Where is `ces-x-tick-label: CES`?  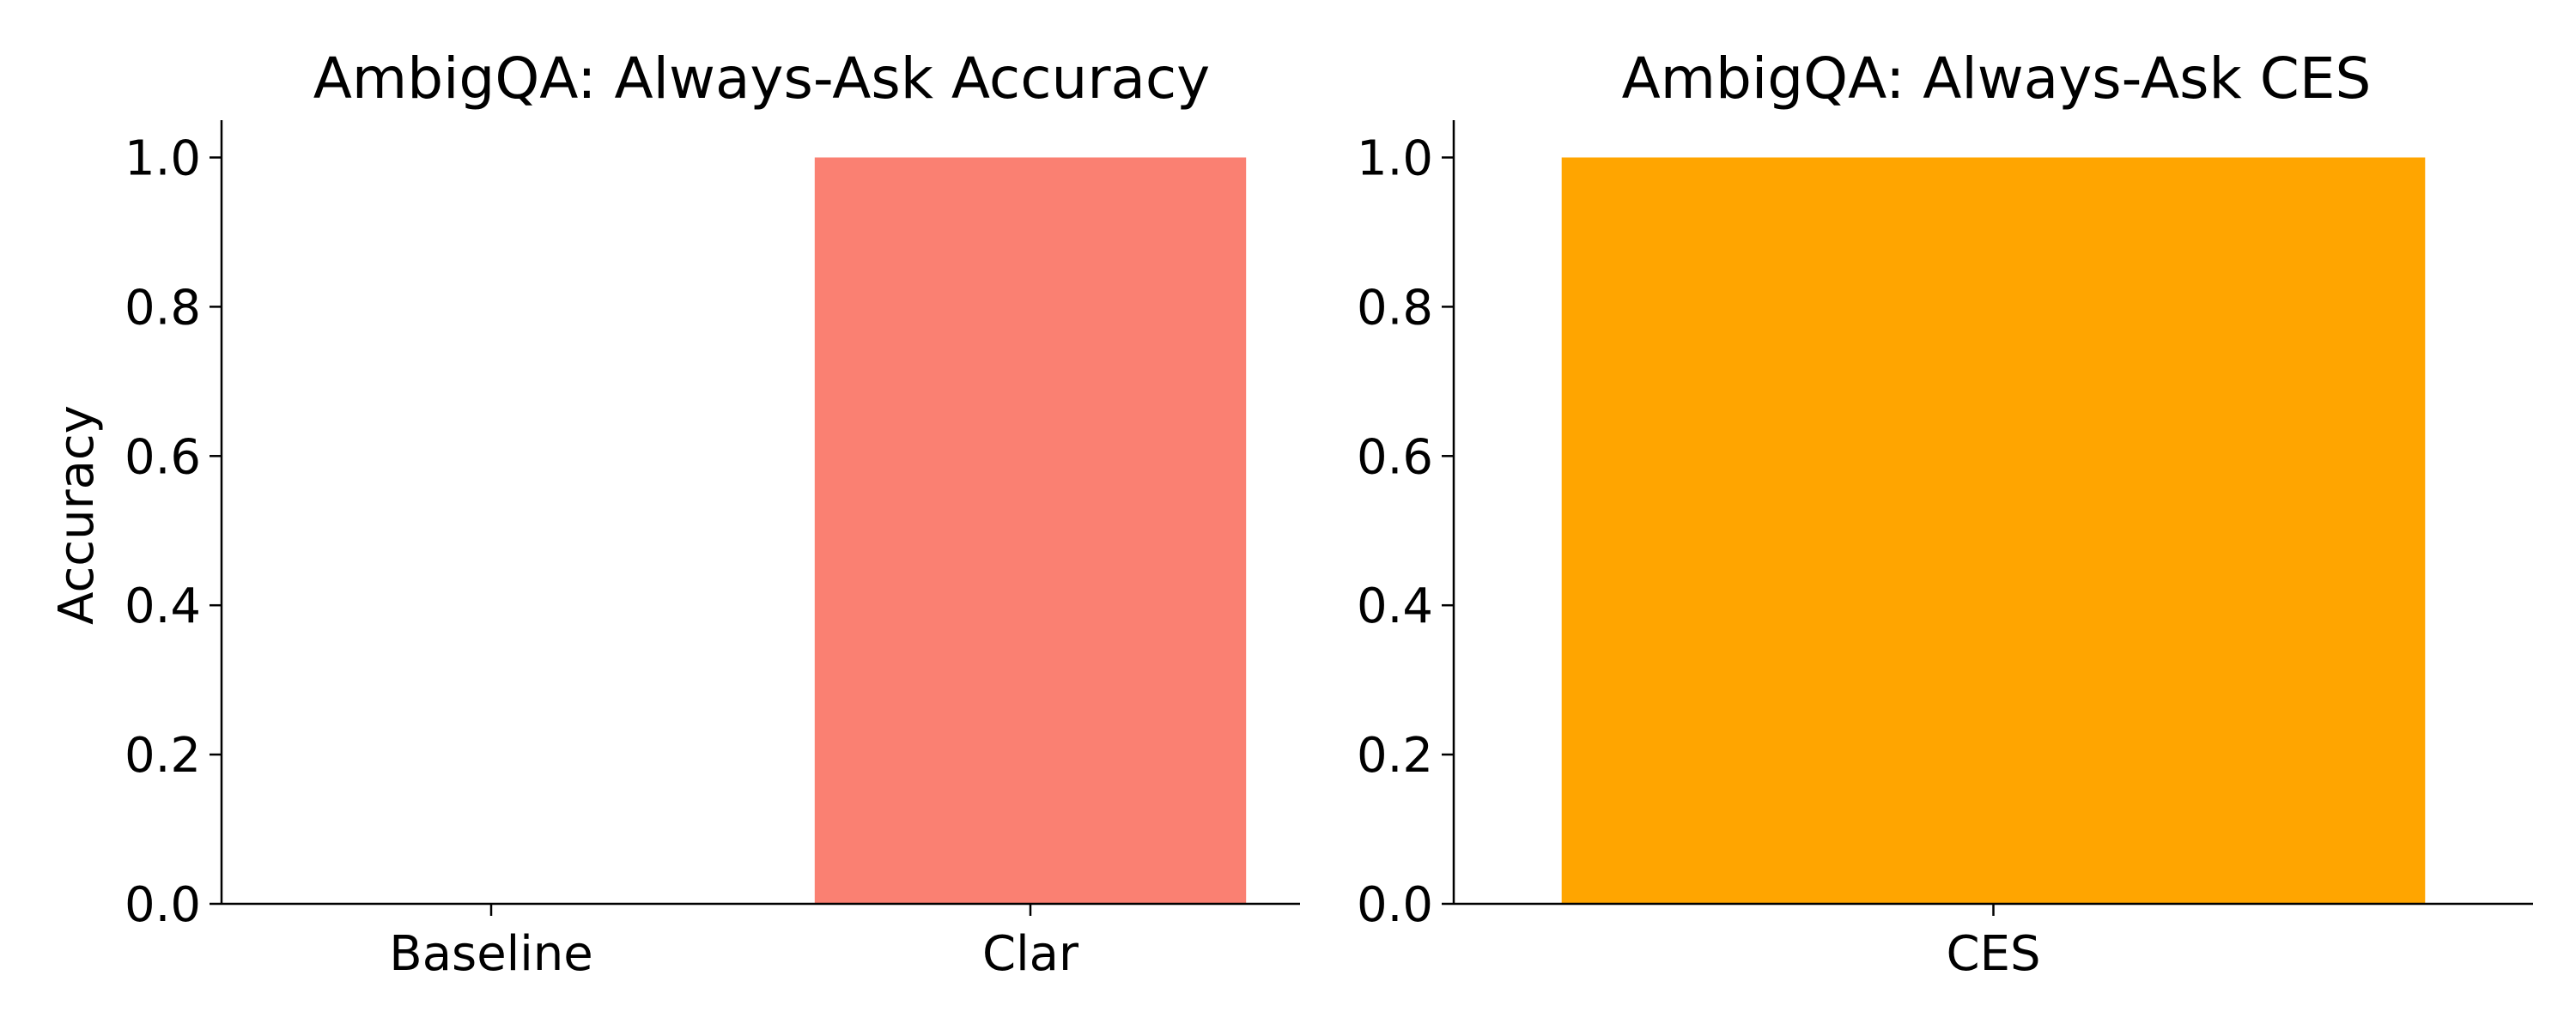 ces-x-tick-label: CES is located at coordinates (1993, 954).